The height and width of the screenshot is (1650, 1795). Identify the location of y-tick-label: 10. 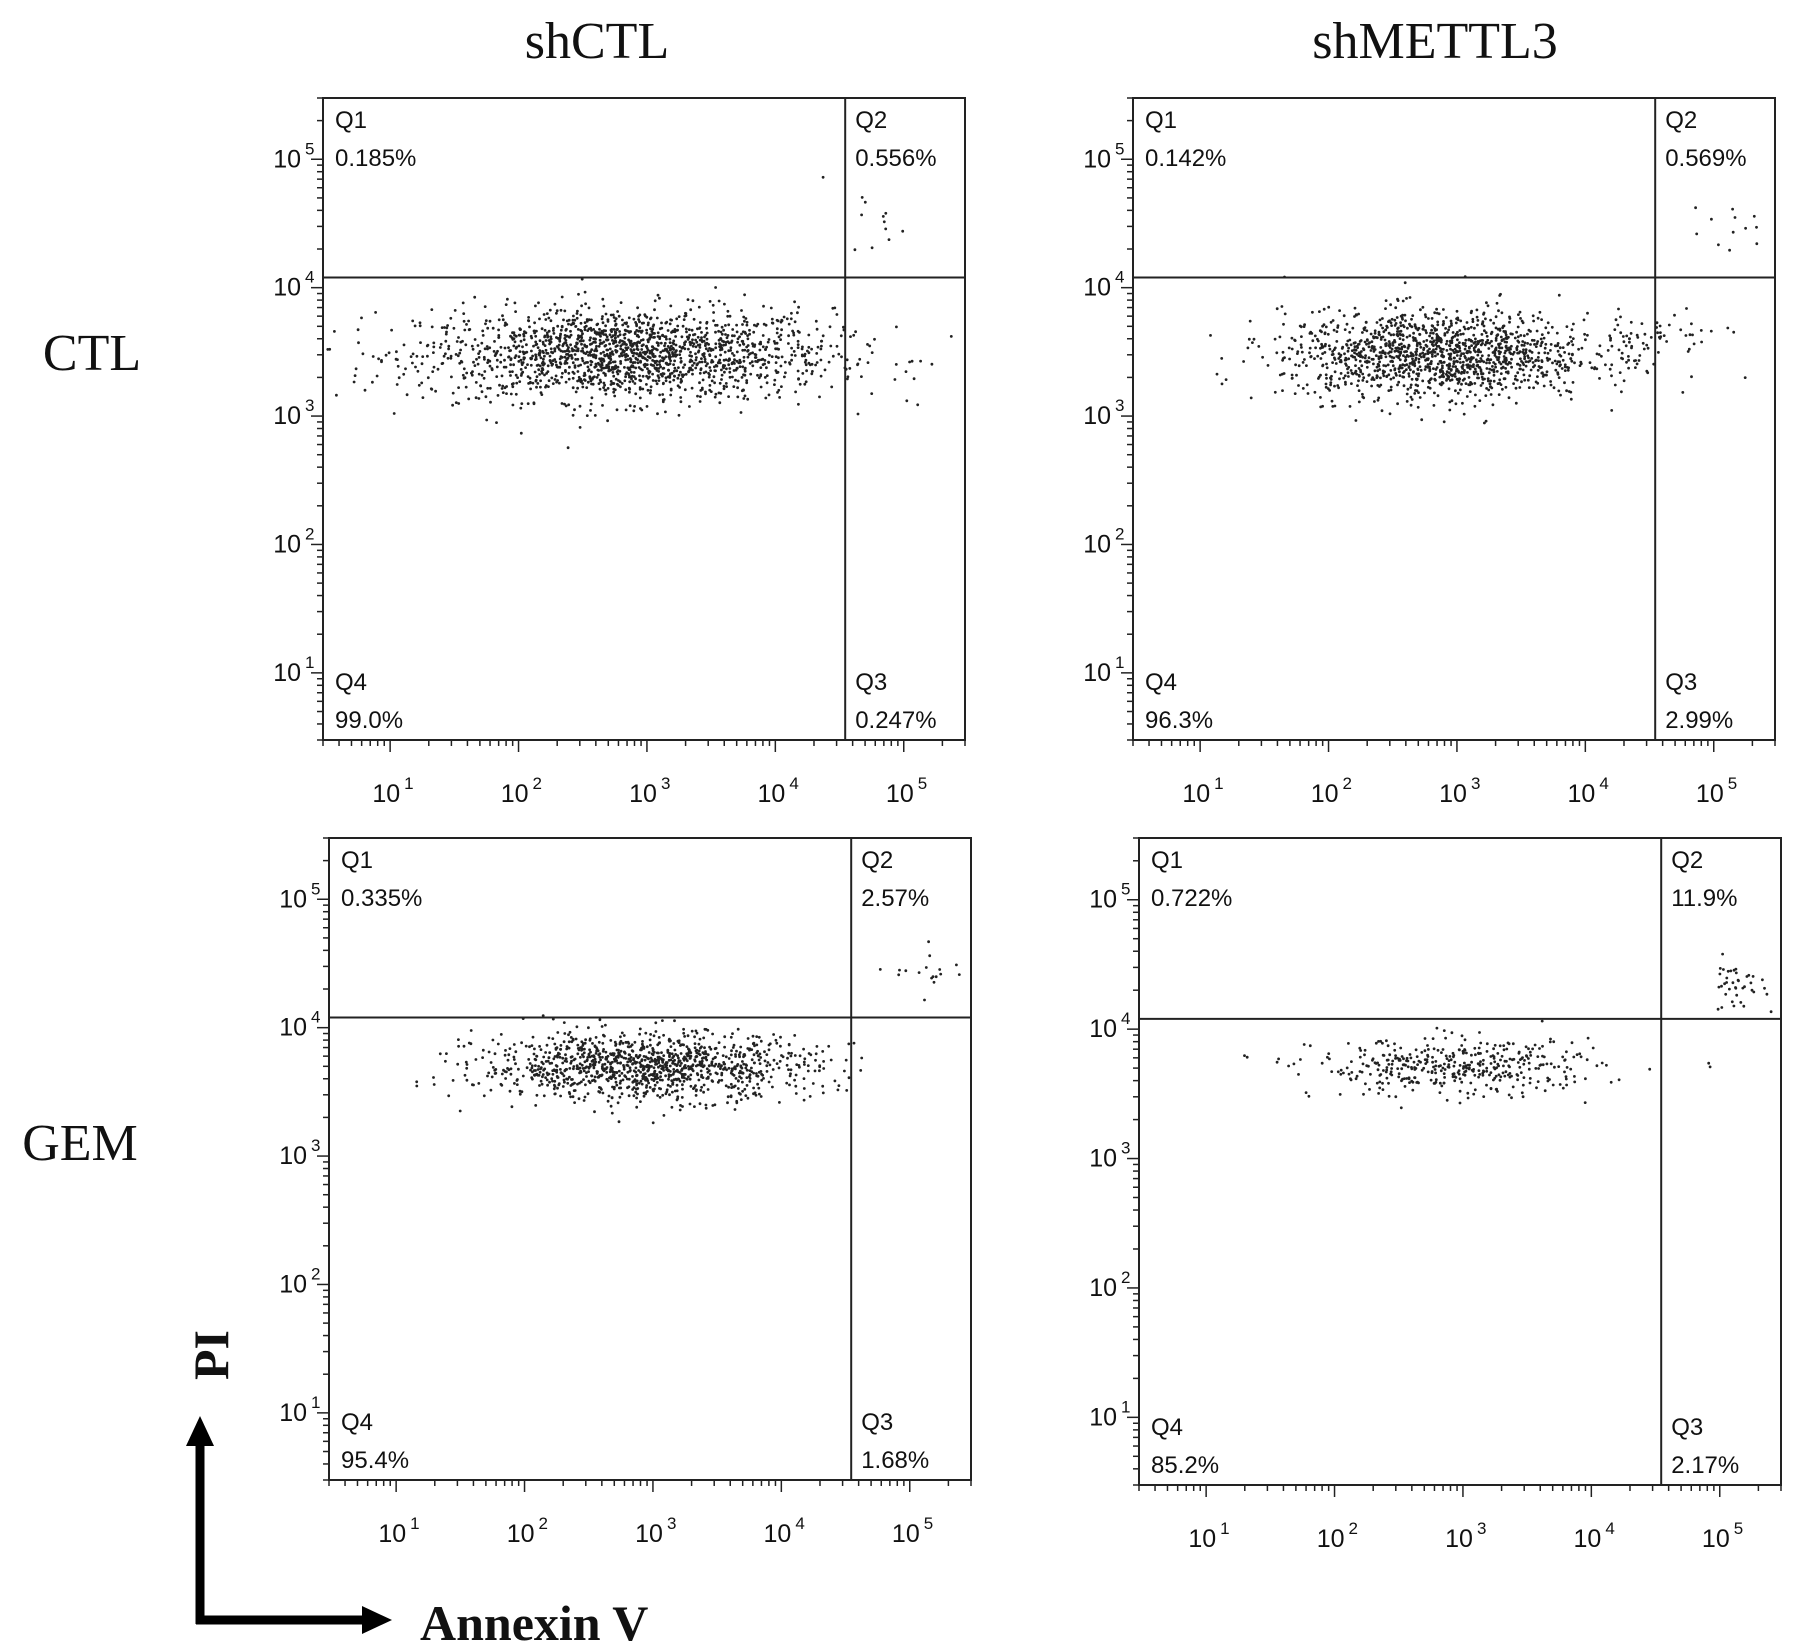
(287, 673).